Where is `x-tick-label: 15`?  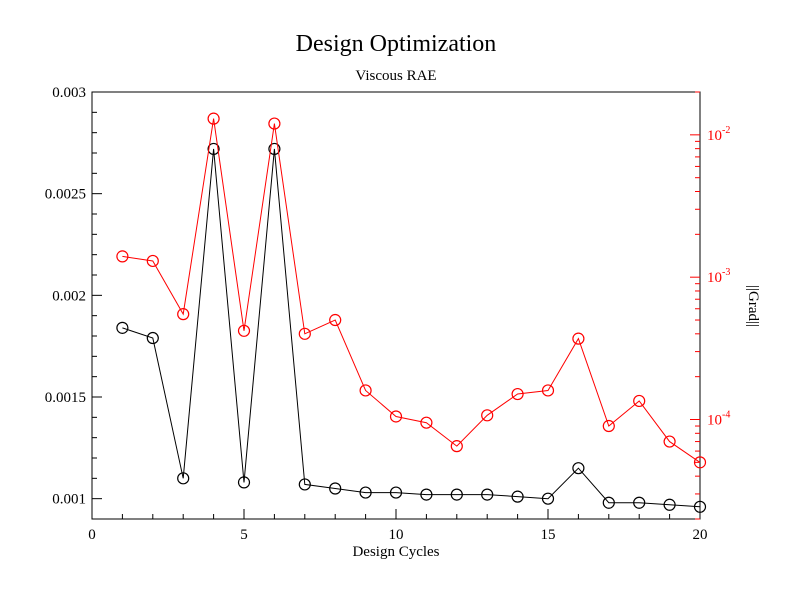
x-tick-label: 15 is located at coordinates (548, 535).